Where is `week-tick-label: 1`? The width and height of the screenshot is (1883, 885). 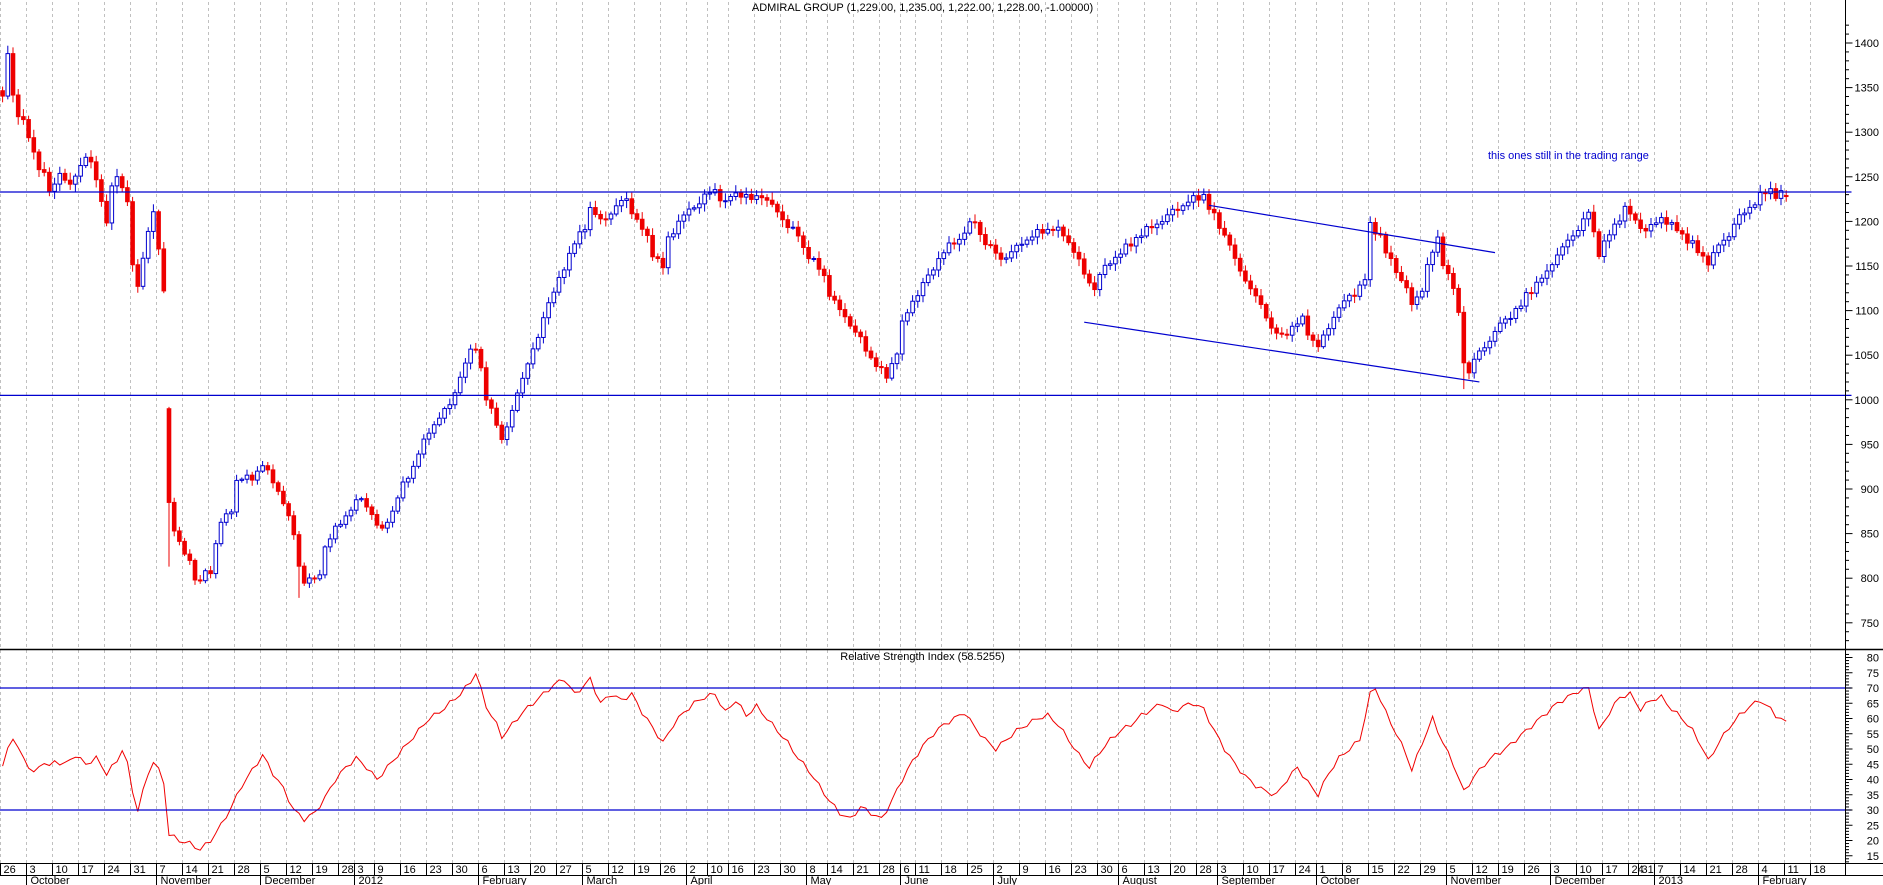 week-tick-label: 1 is located at coordinates (1323, 870).